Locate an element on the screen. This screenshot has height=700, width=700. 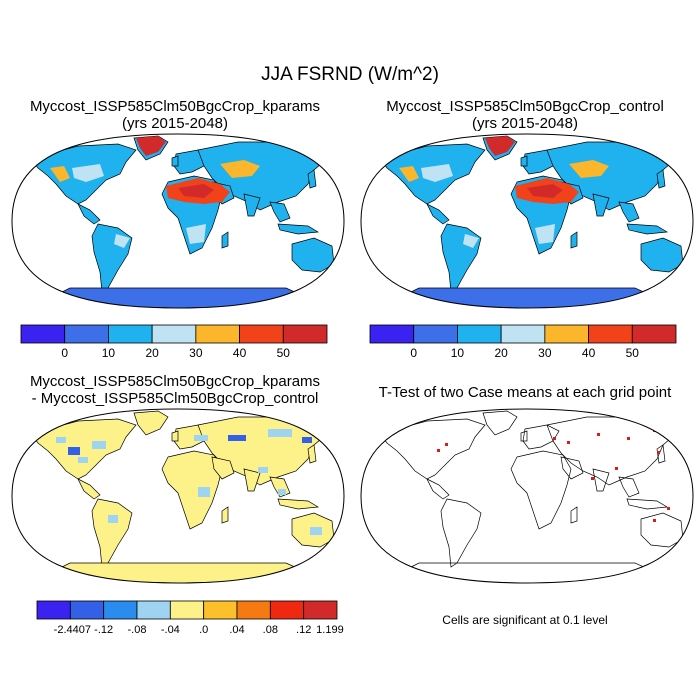
cool-eastern-us is located at coordinates (88, 173).